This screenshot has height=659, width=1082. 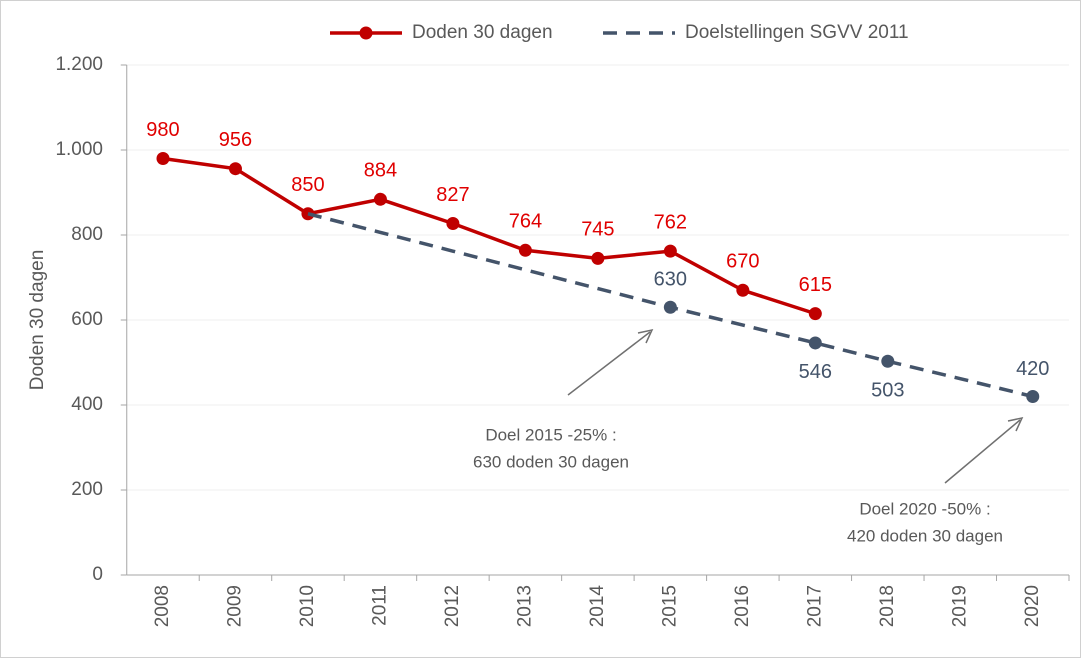 What do you see at coordinates (669, 606) in the screenshot?
I see `x-tick-label: 2015` at bounding box center [669, 606].